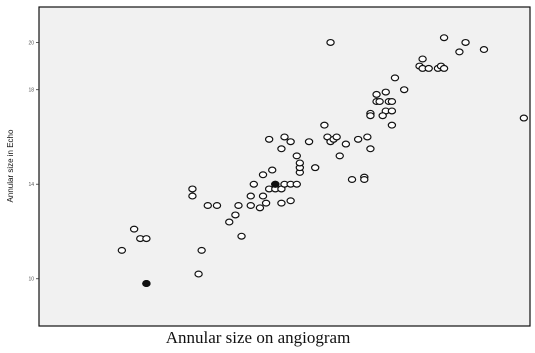 This screenshot has height=353, width=535. What do you see at coordinates (31, 185) in the screenshot?
I see `y-tick-label: 14` at bounding box center [31, 185].